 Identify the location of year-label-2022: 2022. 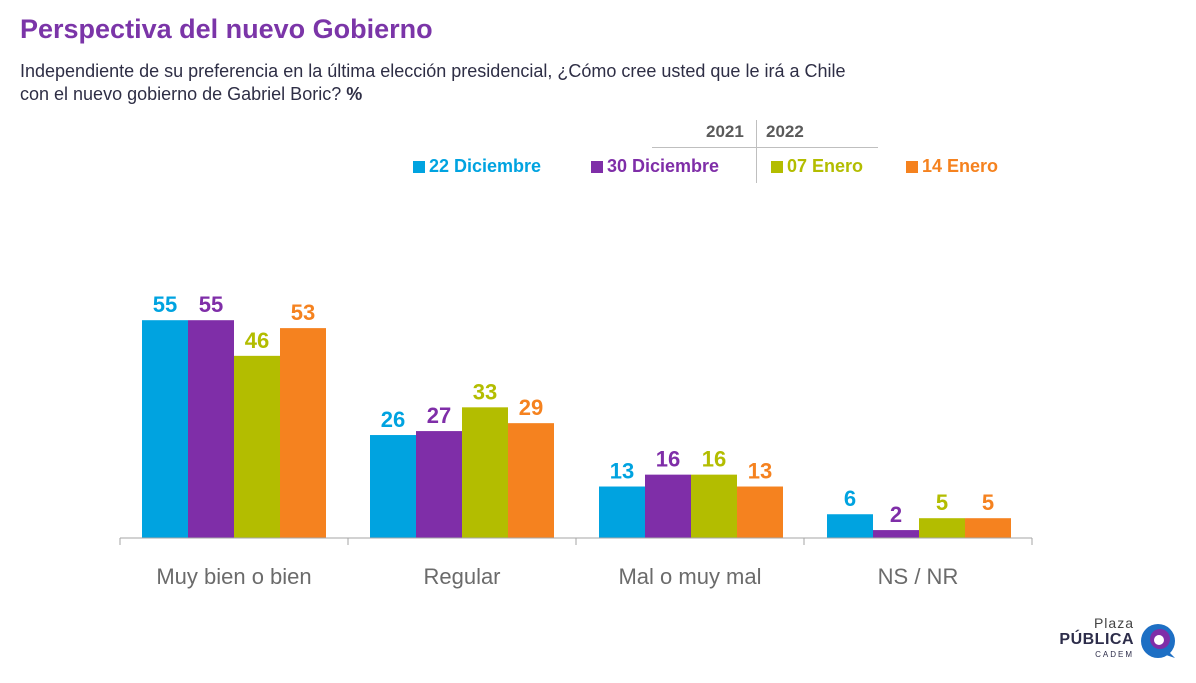
(785, 131).